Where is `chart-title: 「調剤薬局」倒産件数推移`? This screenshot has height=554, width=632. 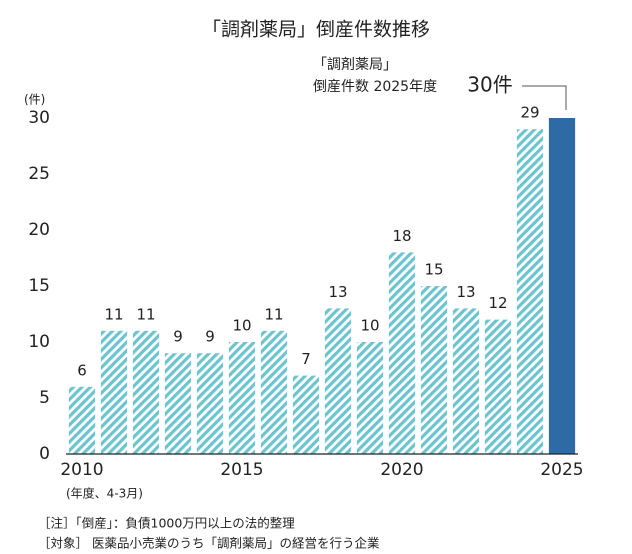
chart-title: 「調剤薬局」倒産件数推移 is located at coordinates (316, 30).